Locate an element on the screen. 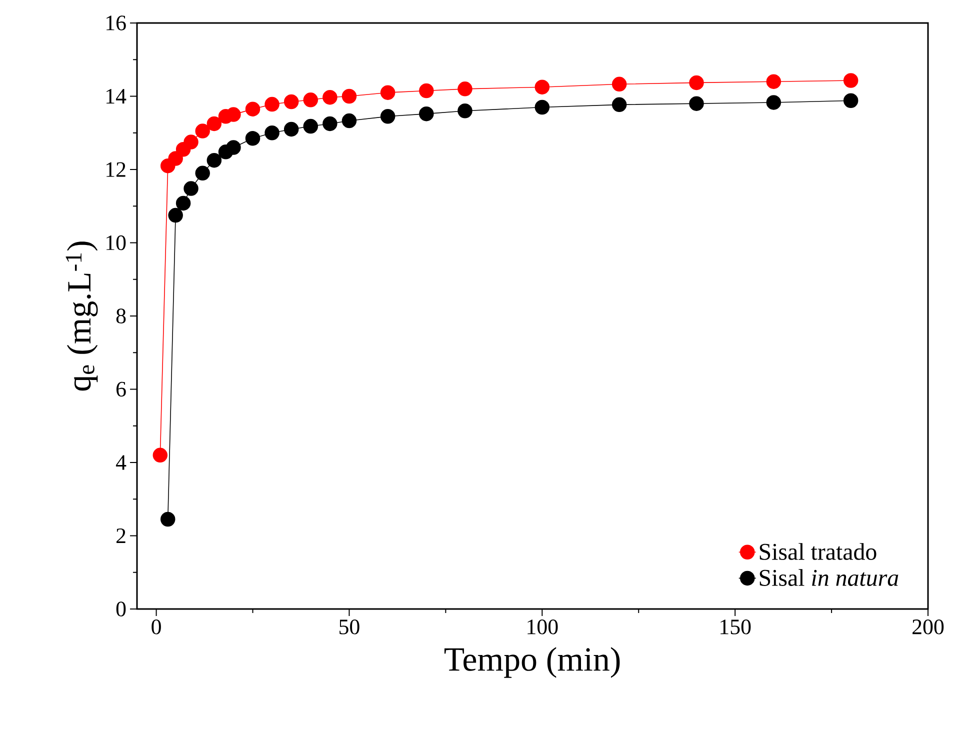 Image resolution: width=957 pixels, height=735 pixels. y-tick-label: 14 is located at coordinates (116, 96).